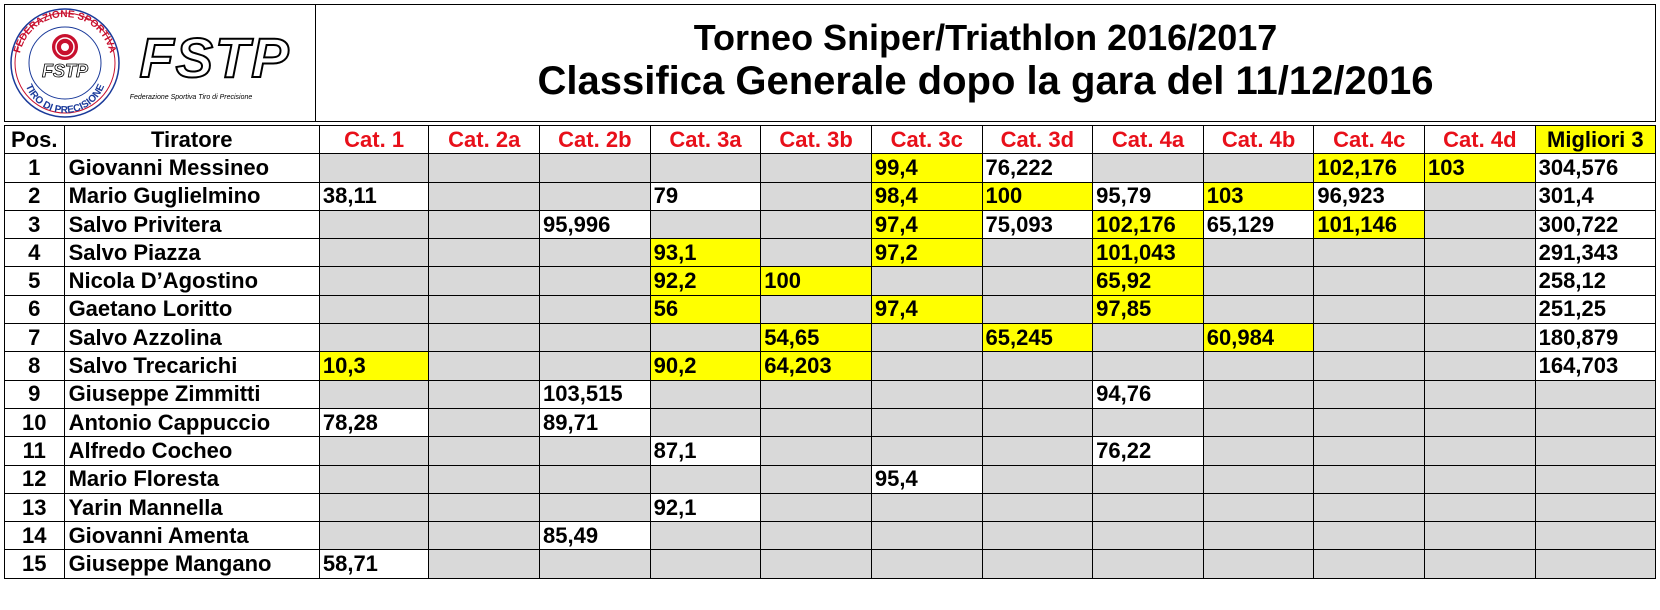 The height and width of the screenshot is (610, 1660). I want to click on col-header-cat-1: Cat. 1, so click(374, 139).